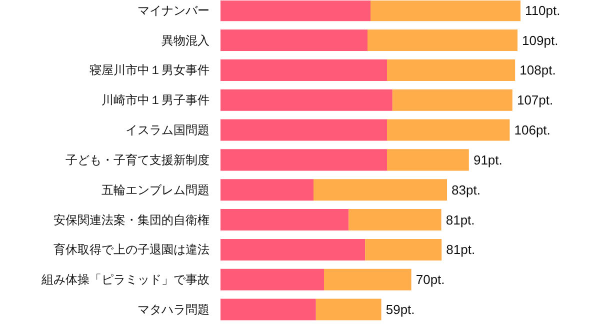  I want to click on y-tick-label: 五輪エンブレム問題, so click(156, 189).